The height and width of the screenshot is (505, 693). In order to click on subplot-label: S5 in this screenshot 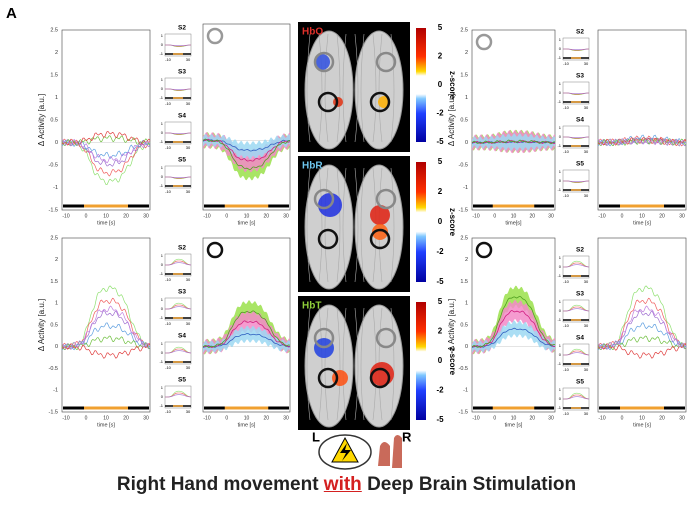, I will do `click(580, 382)`.